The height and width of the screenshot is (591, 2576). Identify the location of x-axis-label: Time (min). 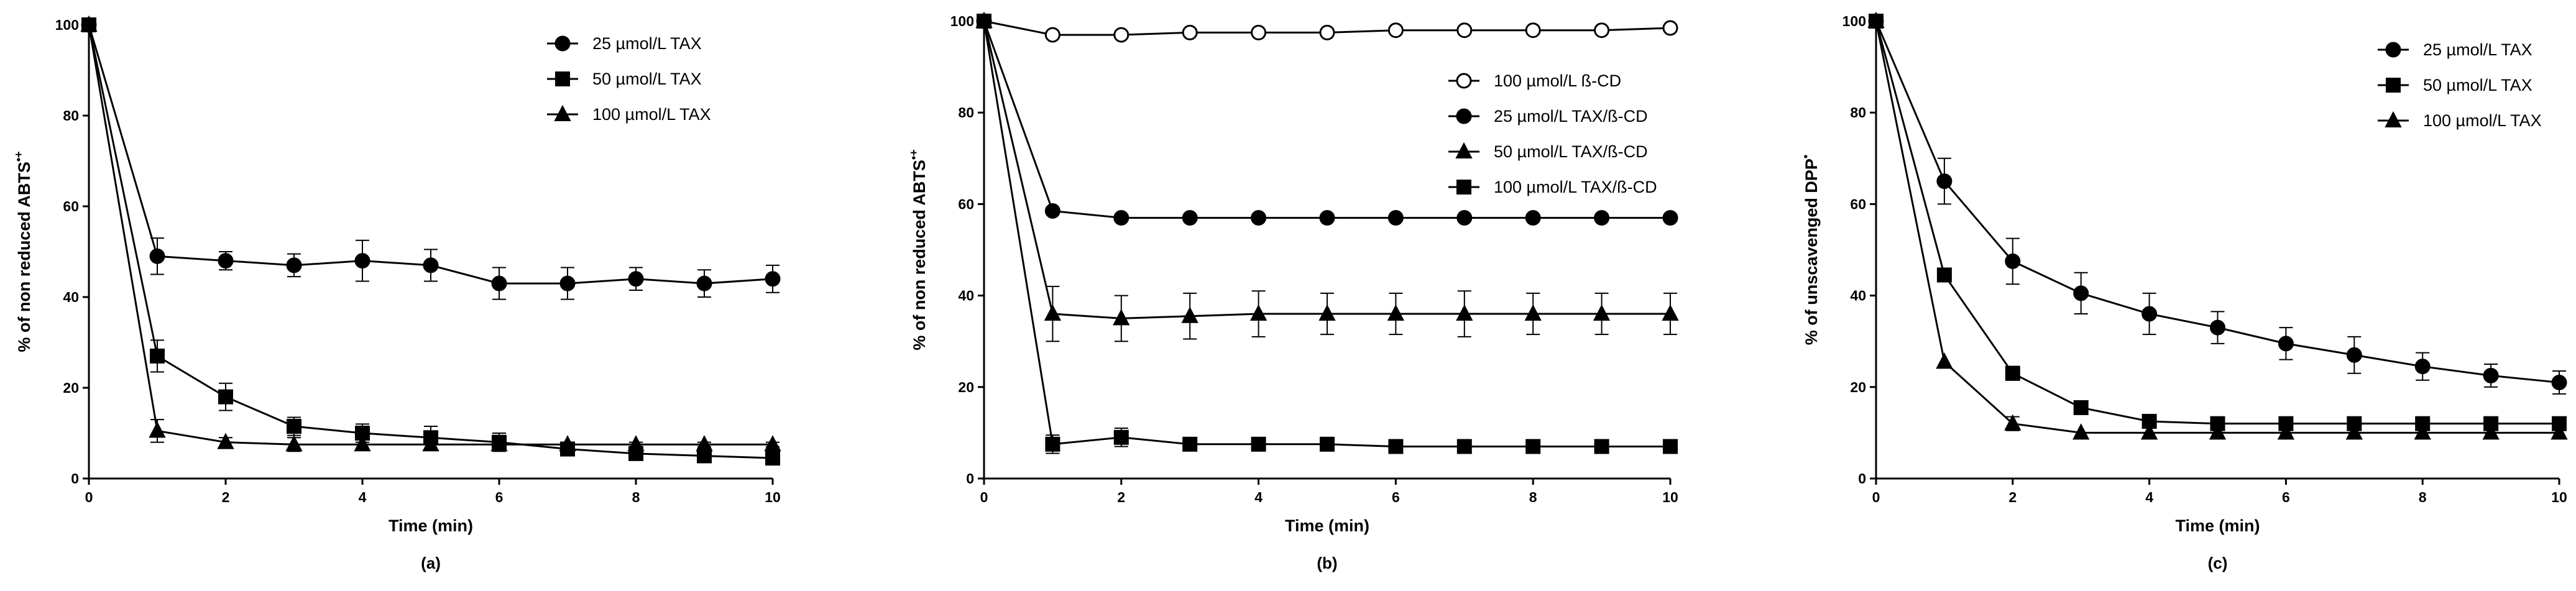
(431, 525).